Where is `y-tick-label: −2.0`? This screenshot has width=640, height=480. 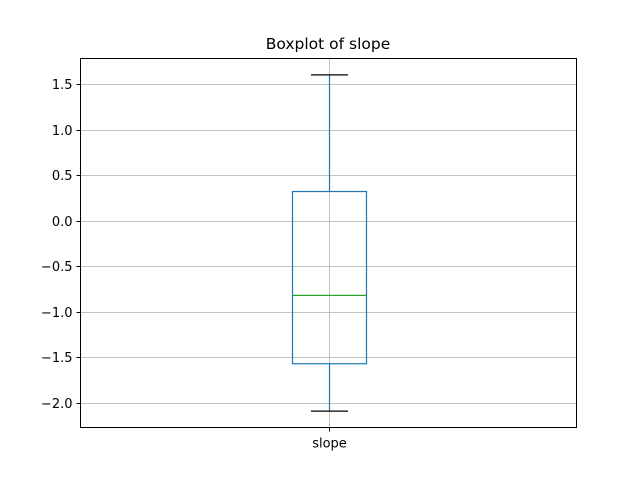 y-tick-label: −2.0 is located at coordinates (57, 404).